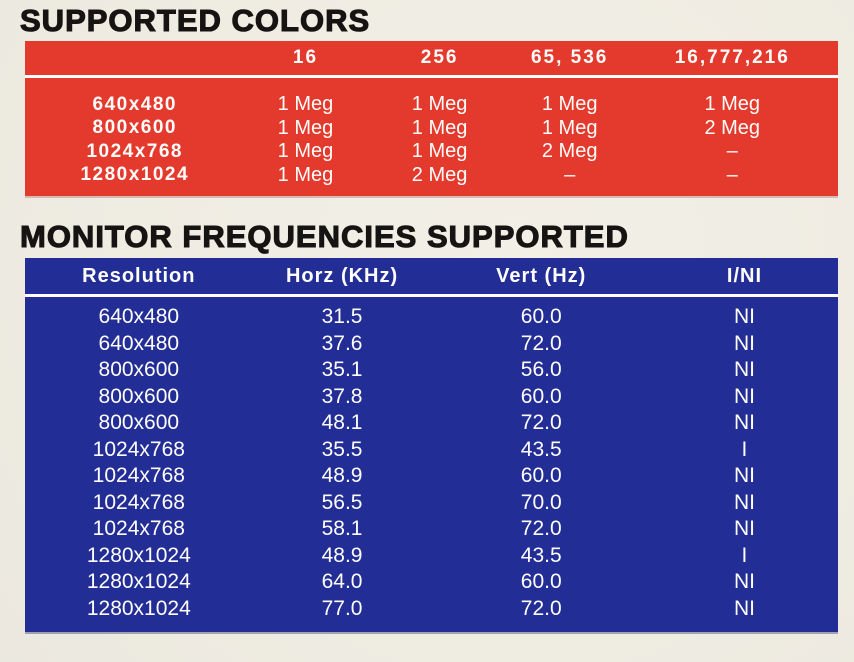 This screenshot has width=854, height=662. Describe the element at coordinates (342, 423) in the screenshot. I see `horz-khz-cell: 48.1` at that location.